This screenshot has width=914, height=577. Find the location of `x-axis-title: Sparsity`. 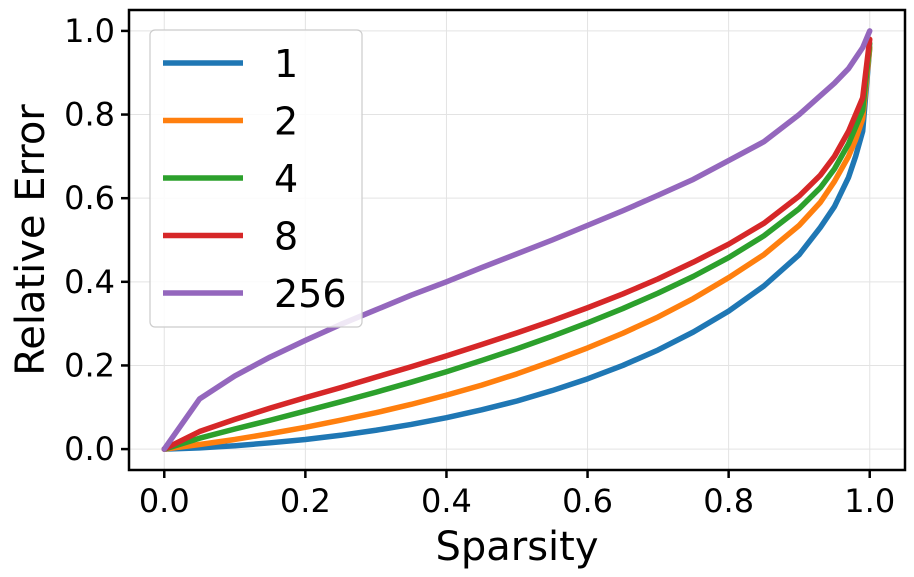

x-axis-title: Sparsity is located at coordinates (516, 547).